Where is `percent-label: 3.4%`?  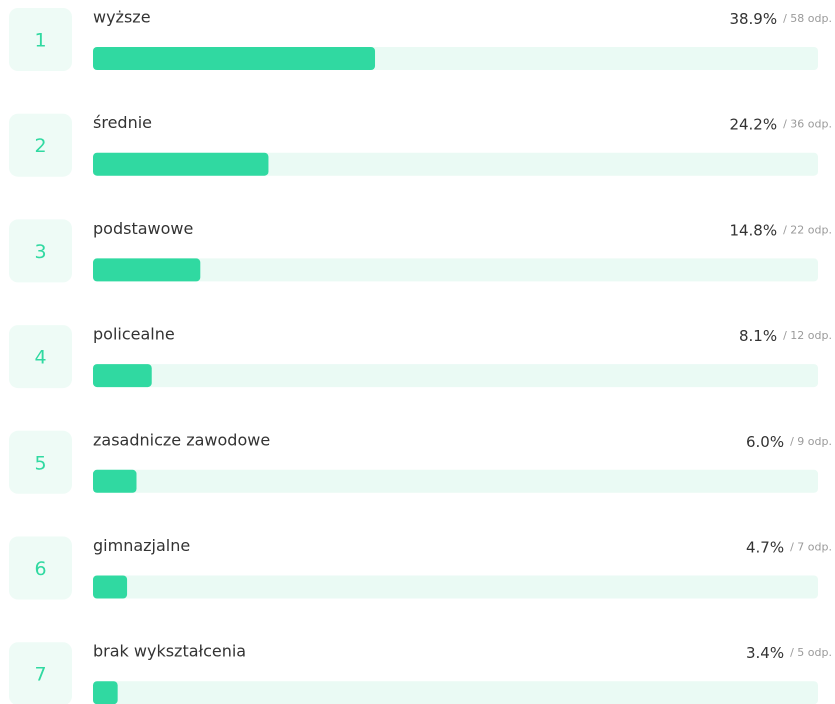 percent-label: 3.4% is located at coordinates (765, 653).